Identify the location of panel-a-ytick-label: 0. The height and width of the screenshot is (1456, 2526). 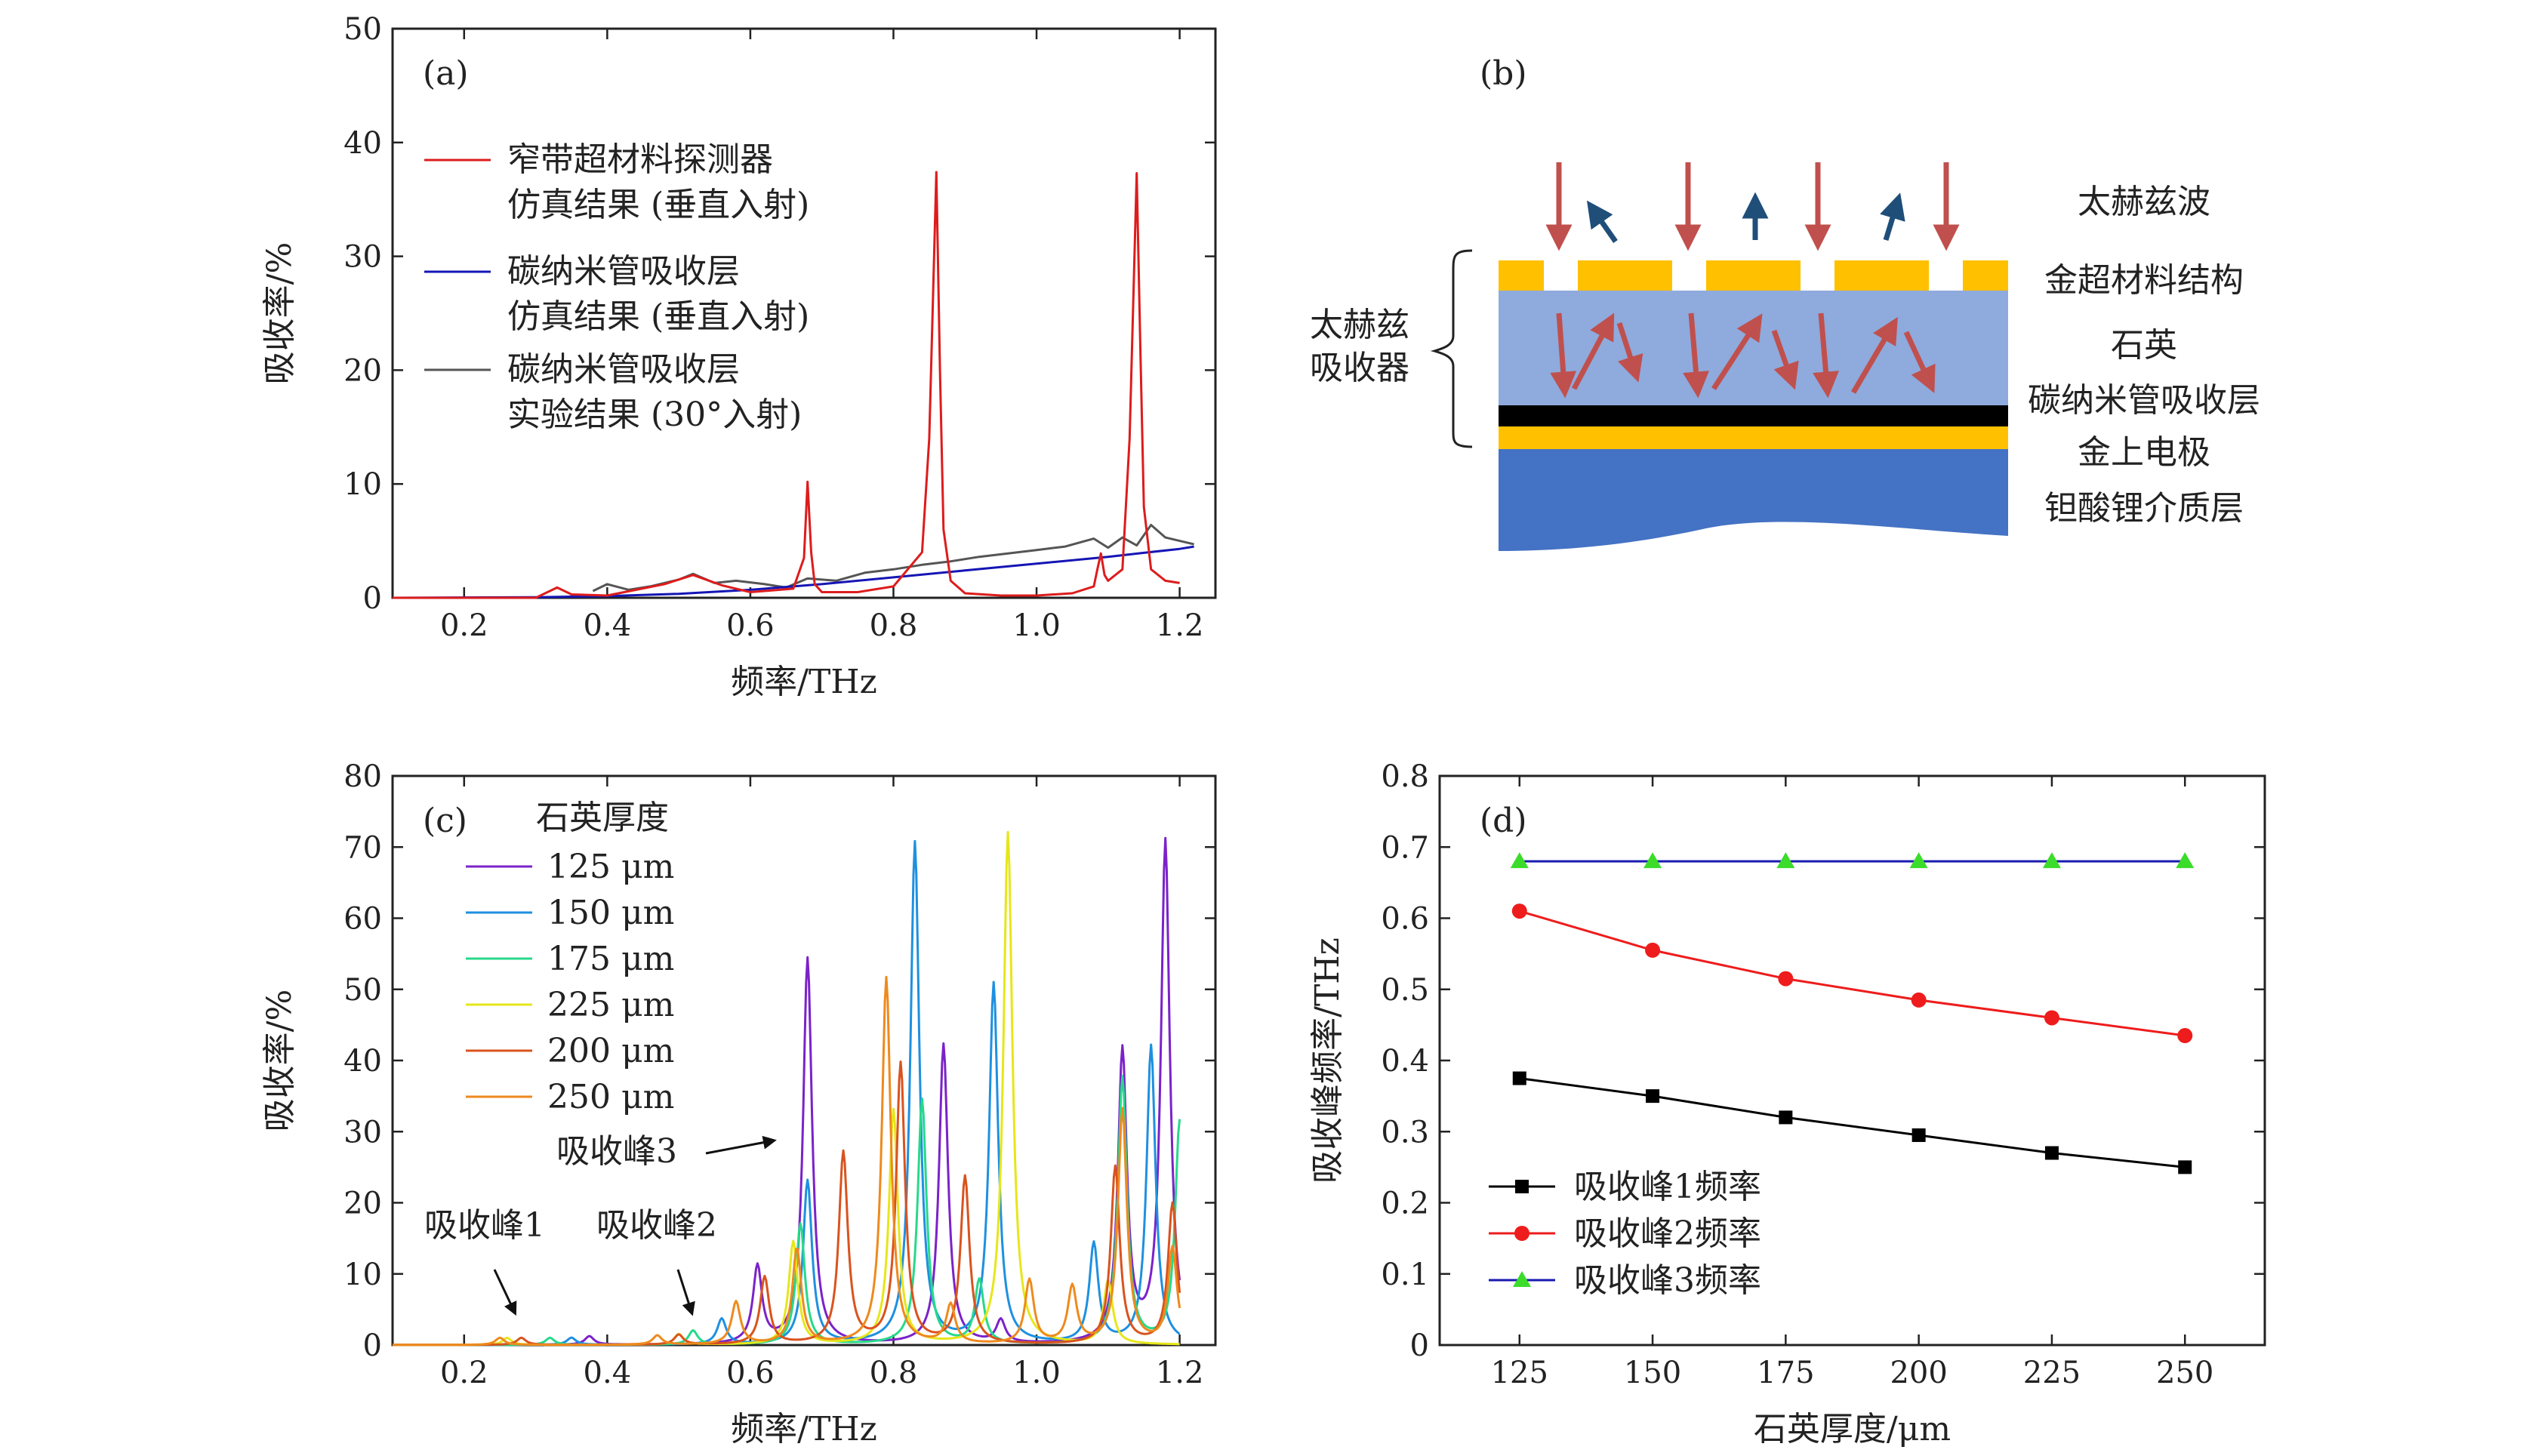
(373, 598).